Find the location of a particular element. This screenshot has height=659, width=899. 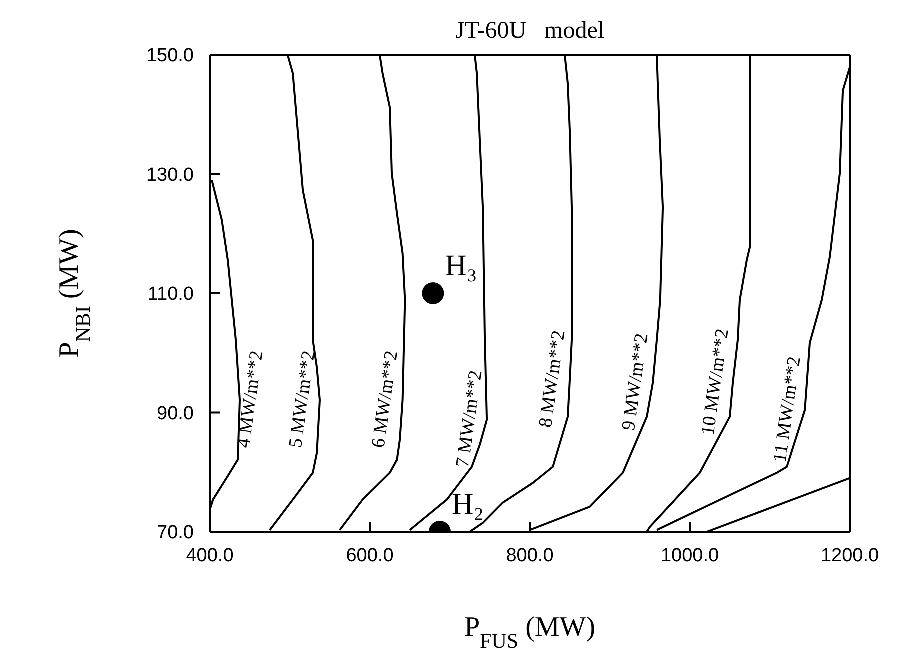

text: 9 MW/m**2 is located at coordinates (635, 382).